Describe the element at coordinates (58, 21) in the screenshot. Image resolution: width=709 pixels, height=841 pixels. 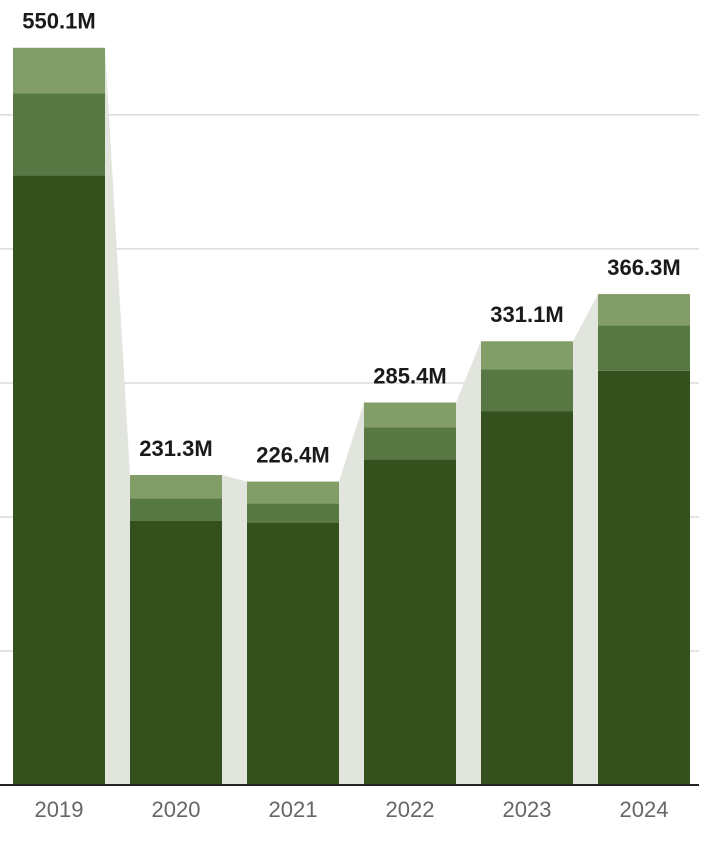
I see `total-label: 550.1M` at that location.